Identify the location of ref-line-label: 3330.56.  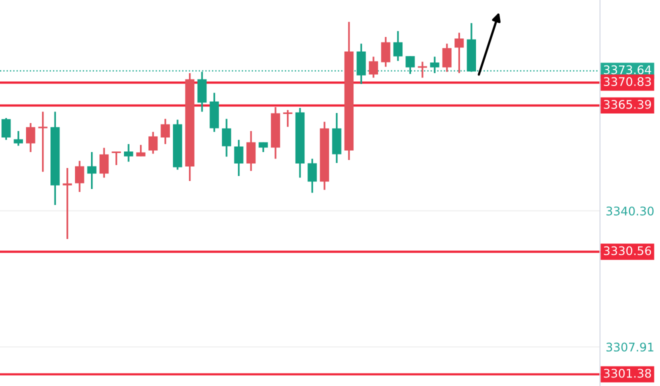
(628, 251).